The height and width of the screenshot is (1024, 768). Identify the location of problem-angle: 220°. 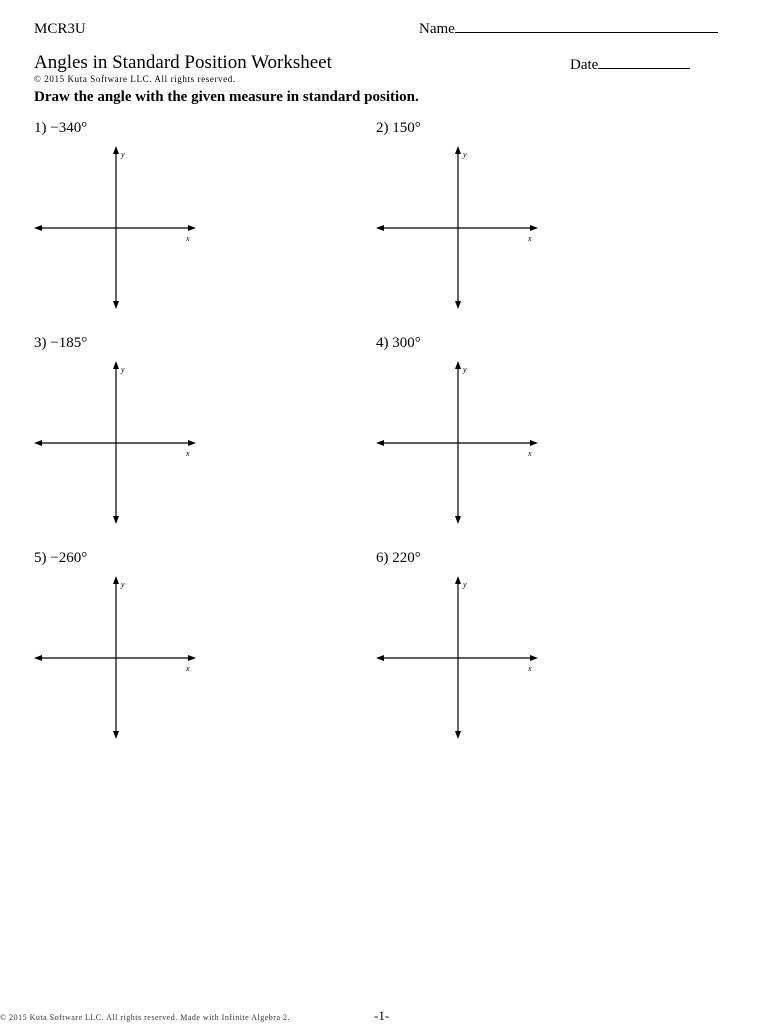
(406, 558).